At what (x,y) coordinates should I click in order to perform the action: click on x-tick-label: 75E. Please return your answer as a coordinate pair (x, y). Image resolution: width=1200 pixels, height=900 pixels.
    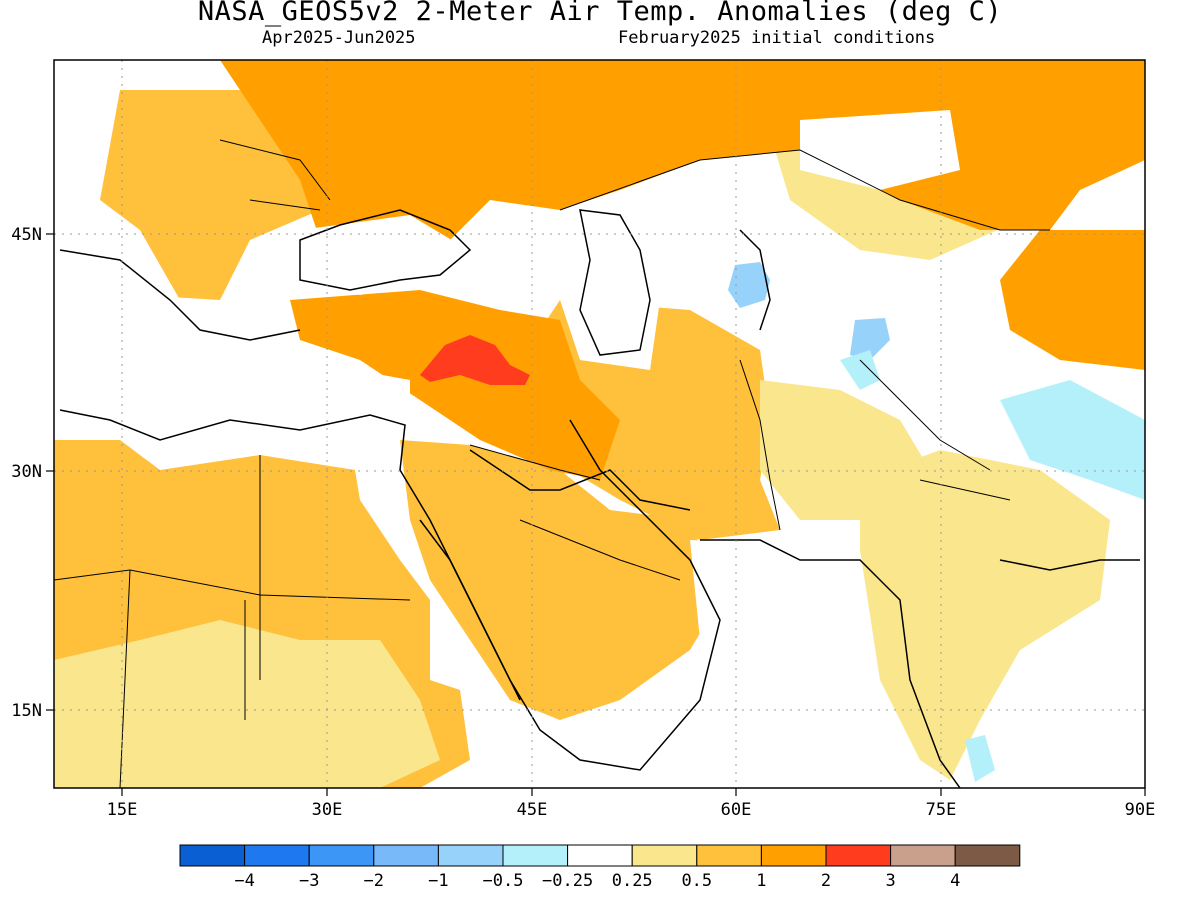
    Looking at the image, I should click on (941, 810).